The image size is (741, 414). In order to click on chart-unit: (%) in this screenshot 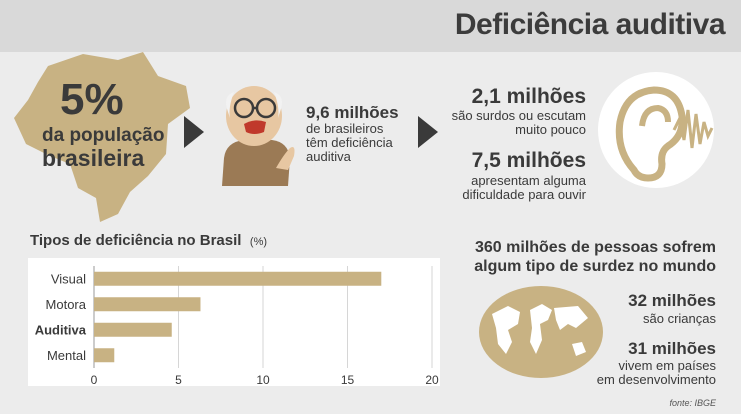, I will do `click(258, 242)`.